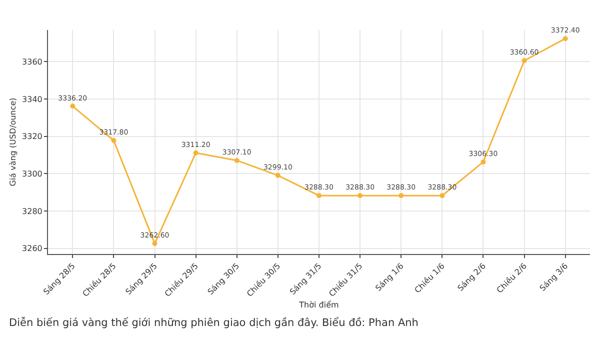 This screenshot has width=603, height=339. I want to click on y-tick-label: 3340, so click(32, 99).